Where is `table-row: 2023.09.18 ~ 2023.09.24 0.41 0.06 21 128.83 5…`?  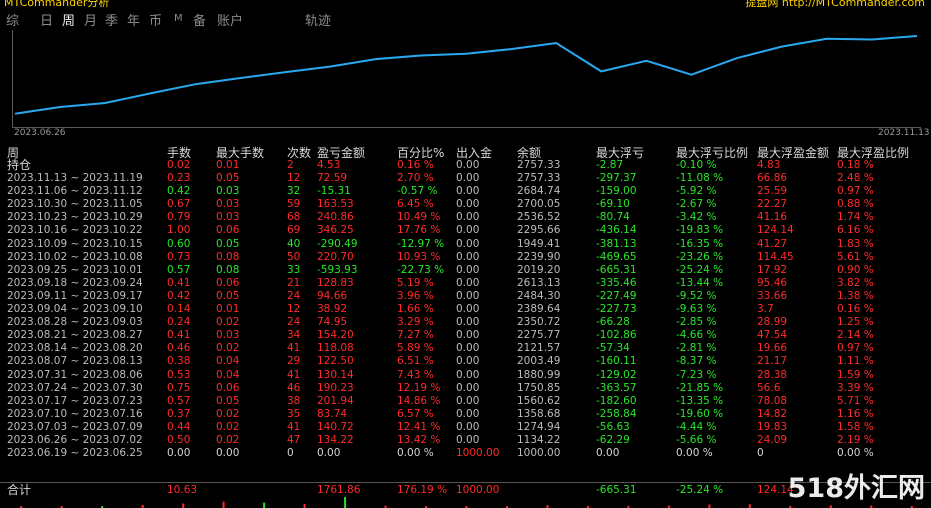
table-row: 2023.09.18 ~ 2023.09.24 0.41 0.06 21 128.83 5… is located at coordinates (465, 283).